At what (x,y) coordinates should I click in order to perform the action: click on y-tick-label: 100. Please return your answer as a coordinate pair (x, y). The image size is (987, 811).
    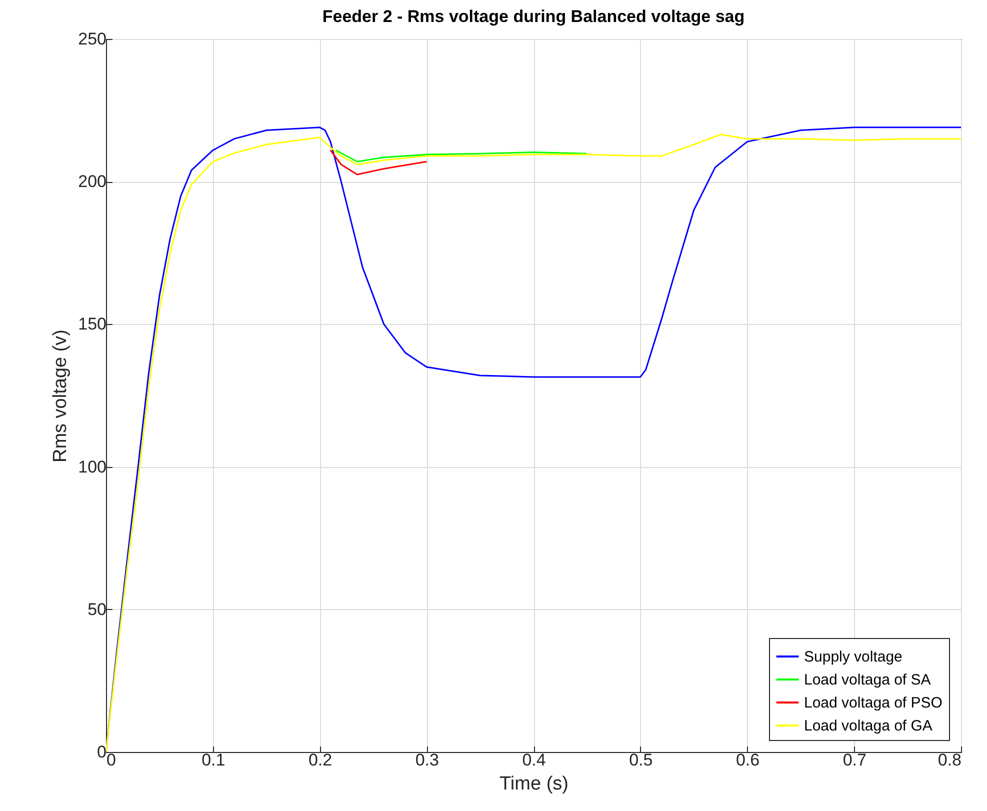
    Looking at the image, I should click on (92, 466).